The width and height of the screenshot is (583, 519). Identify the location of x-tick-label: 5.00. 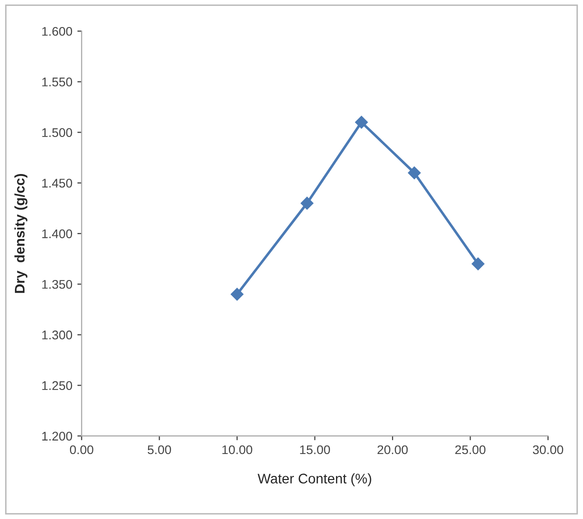
(160, 449).